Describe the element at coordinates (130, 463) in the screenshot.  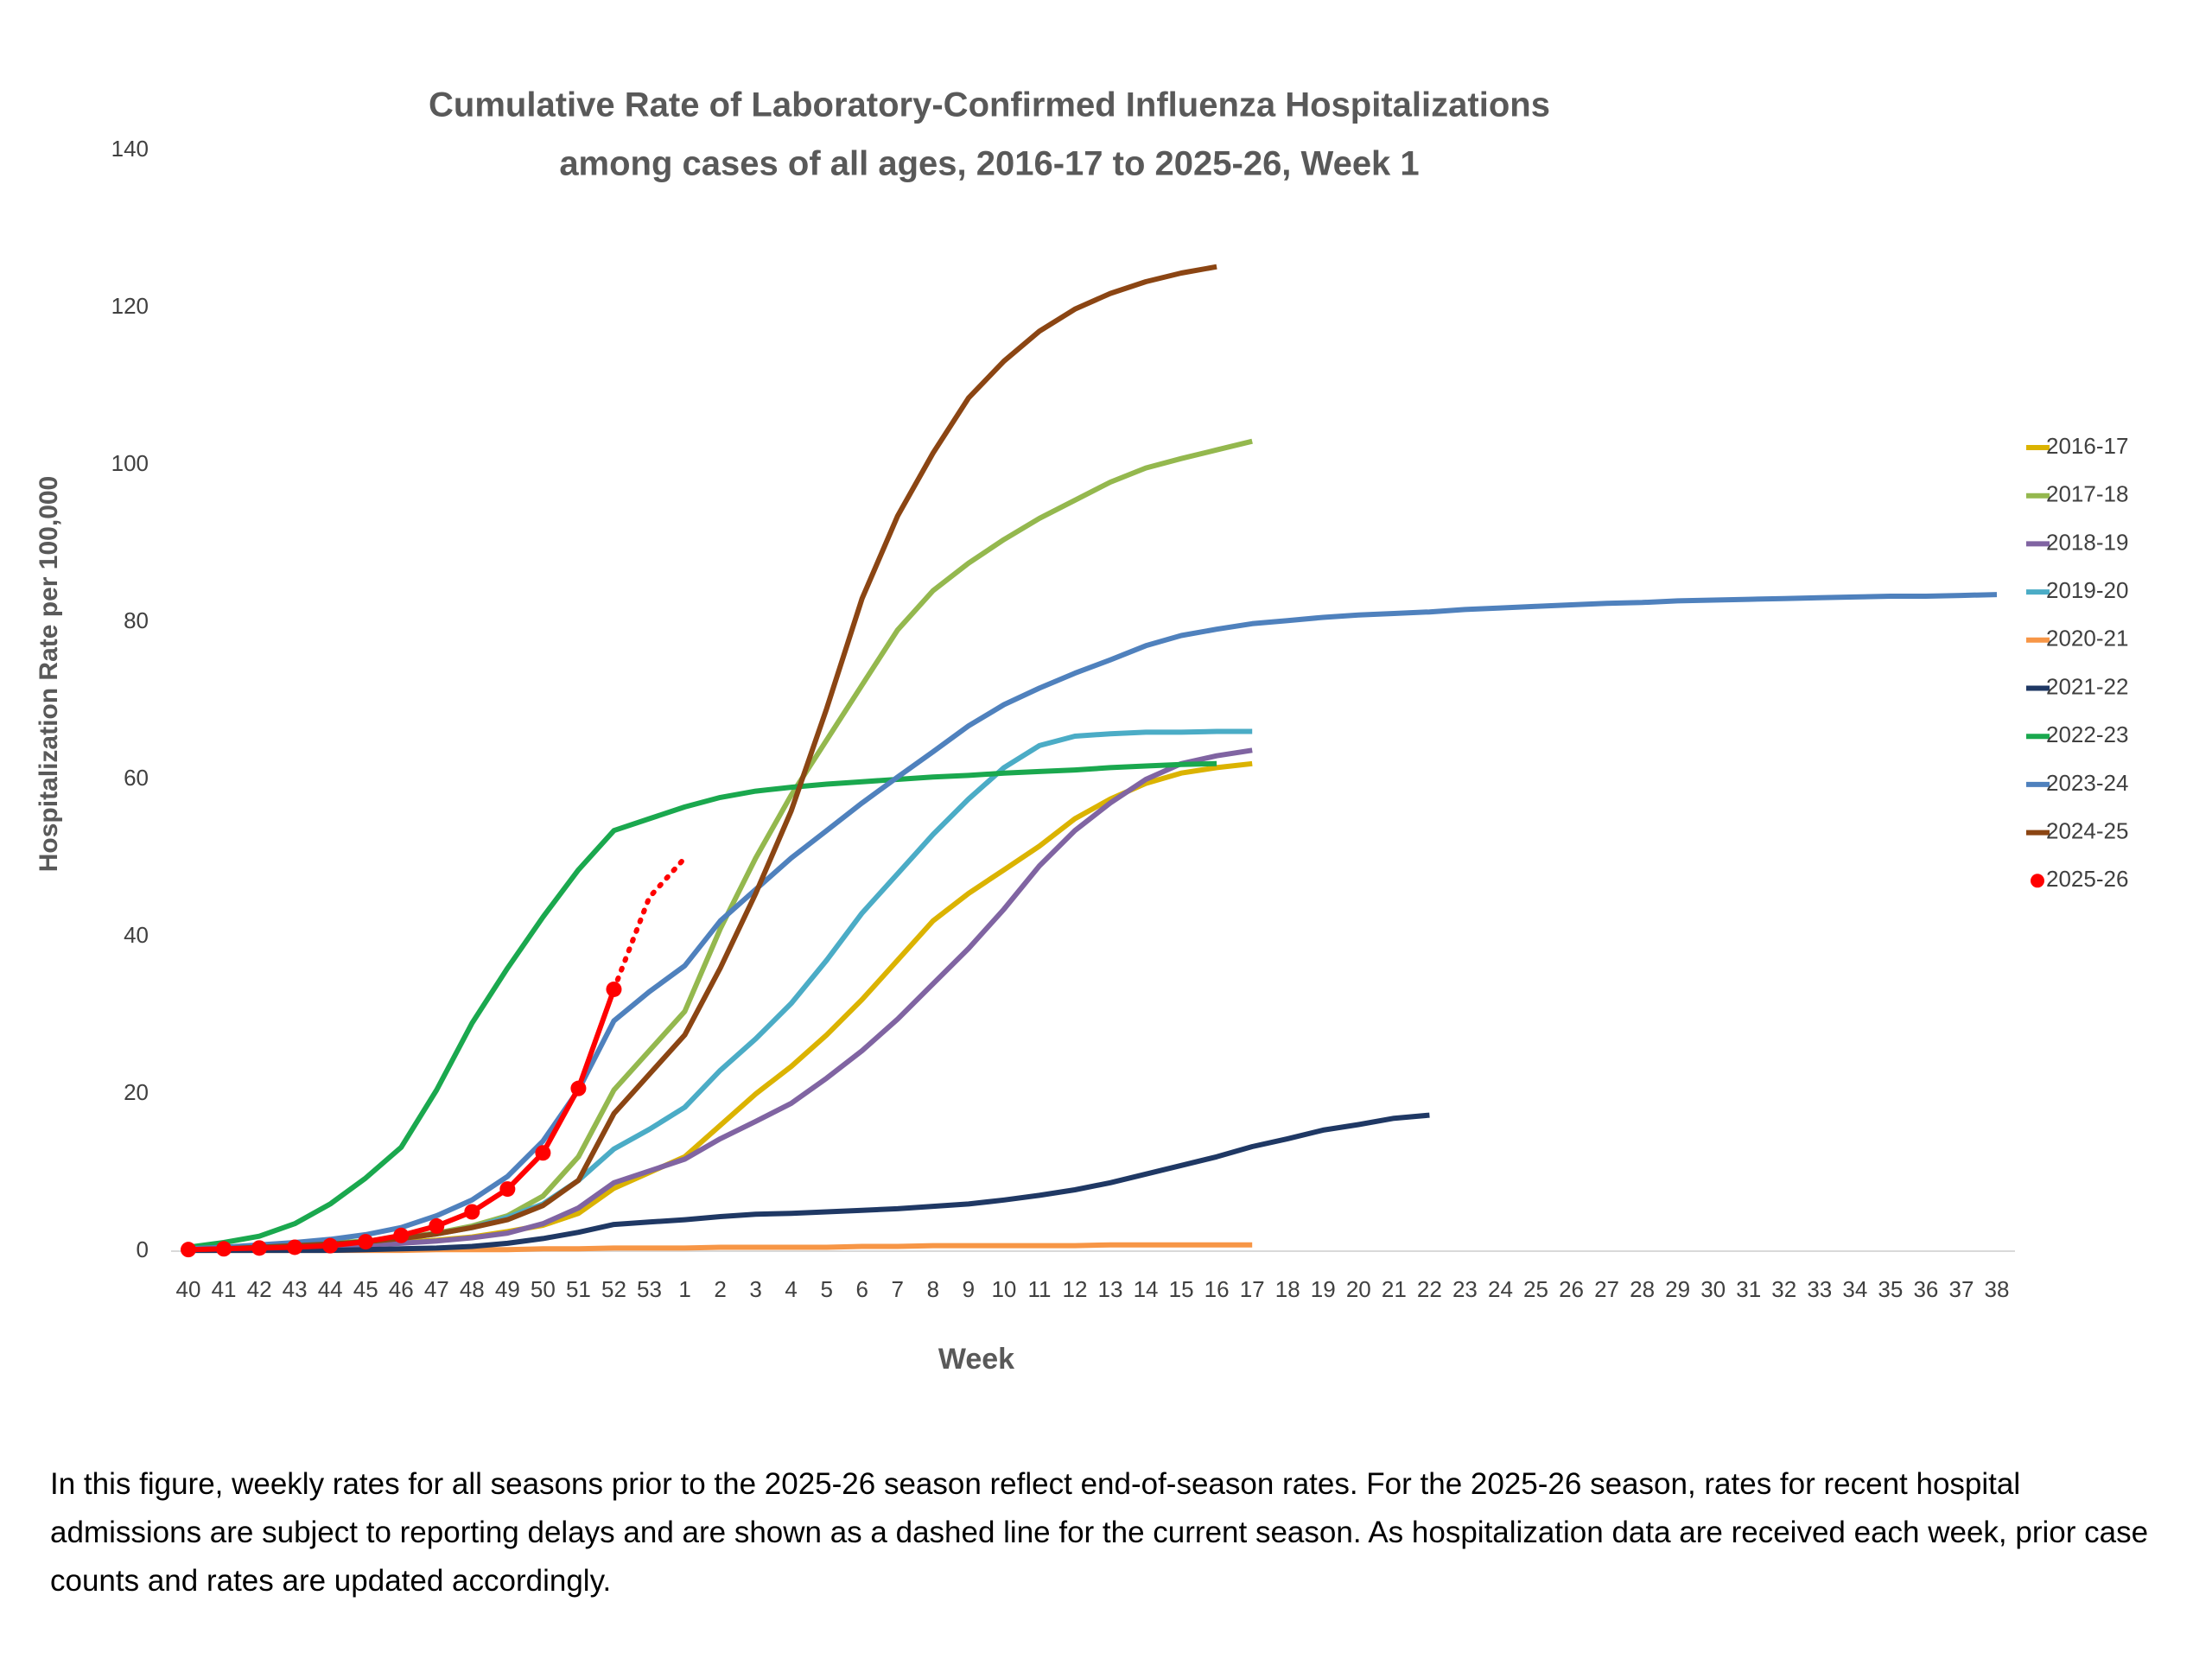
I see `y-tick-label: 100` at that location.